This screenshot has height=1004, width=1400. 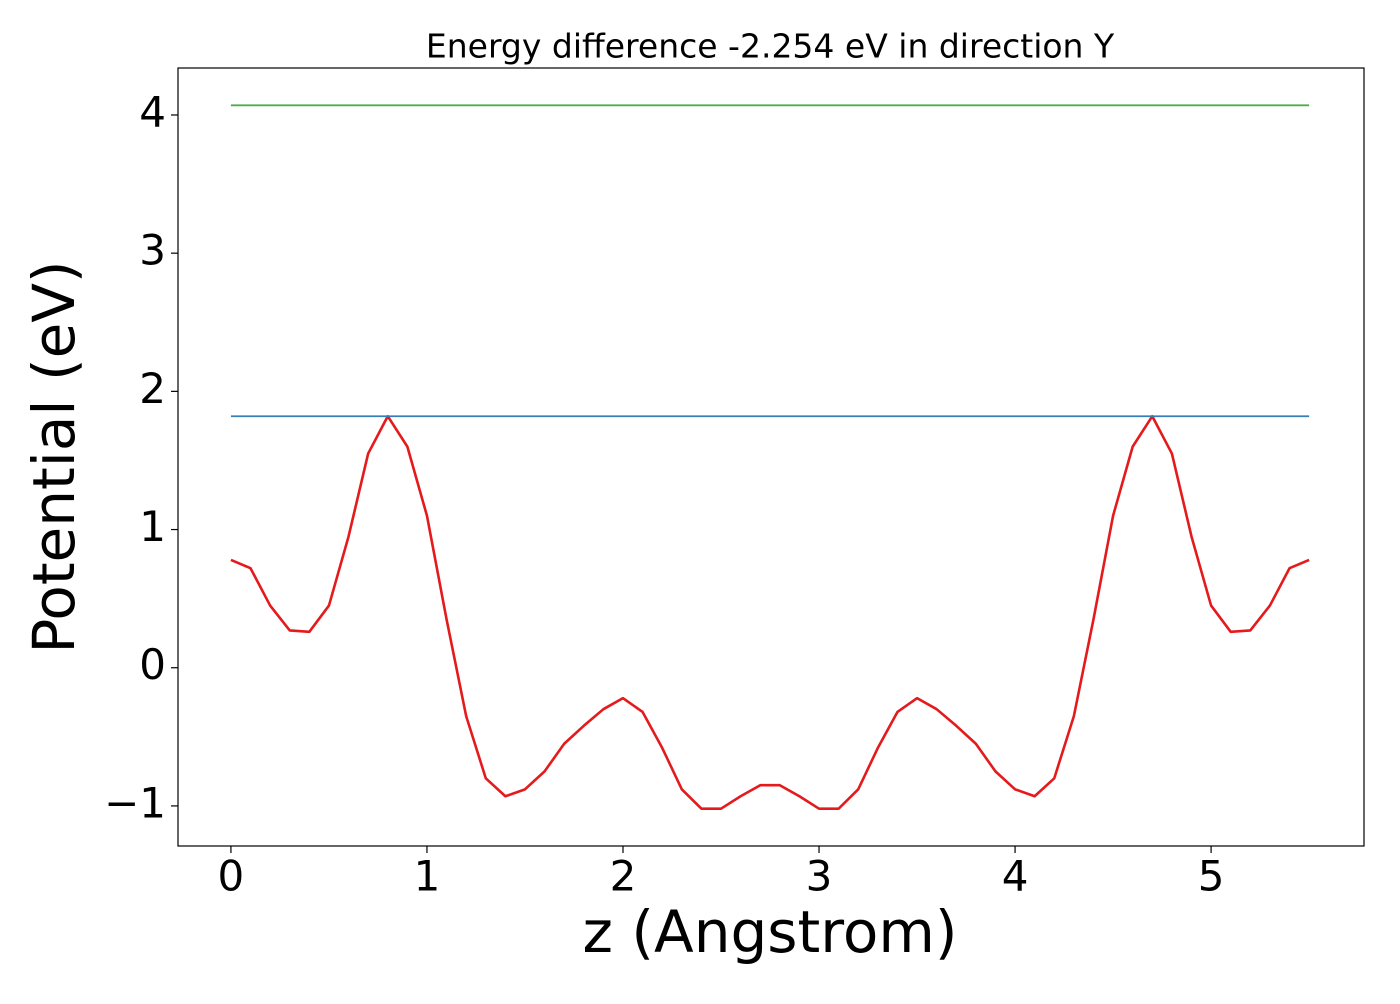 I want to click on y-tick-label: 3, so click(x=152, y=250).